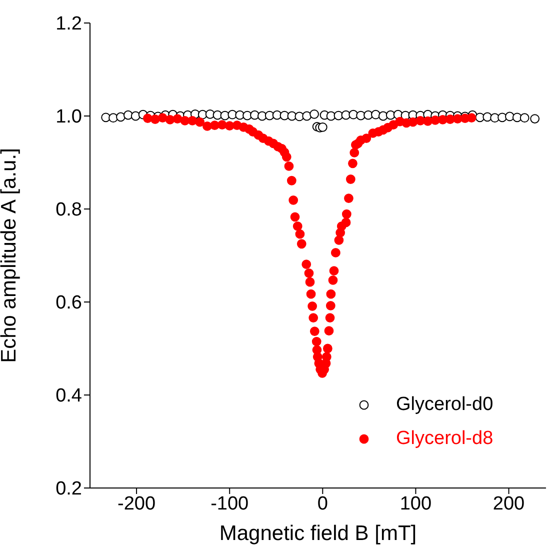 The height and width of the screenshot is (552, 547). What do you see at coordinates (445, 439) in the screenshot?
I see `legend-label: Glycerol-d8` at bounding box center [445, 439].